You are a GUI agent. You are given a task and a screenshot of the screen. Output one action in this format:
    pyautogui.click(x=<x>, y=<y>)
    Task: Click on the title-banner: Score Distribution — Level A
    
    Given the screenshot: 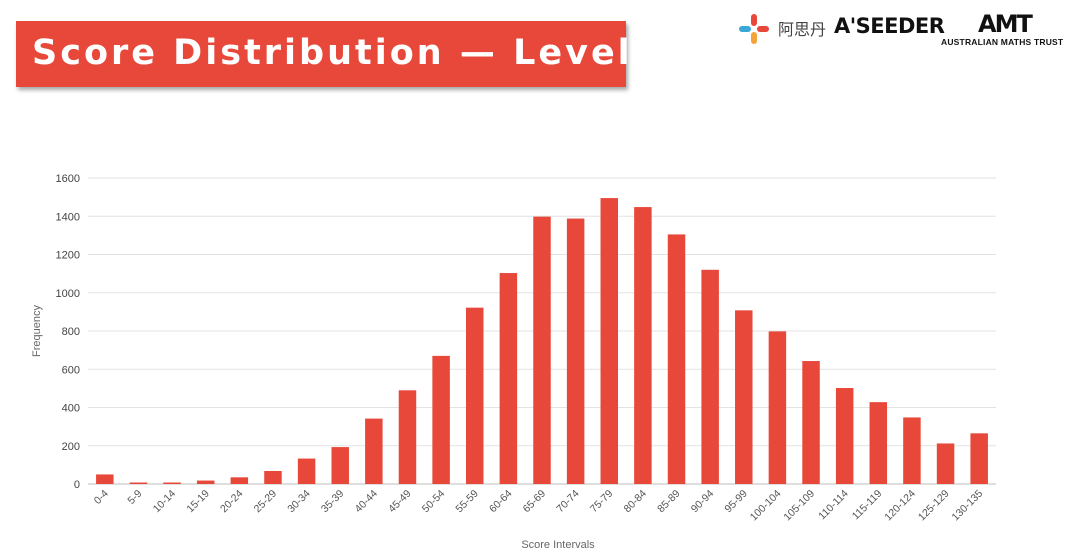 What is the action you would take?
    pyautogui.click(x=345, y=54)
    